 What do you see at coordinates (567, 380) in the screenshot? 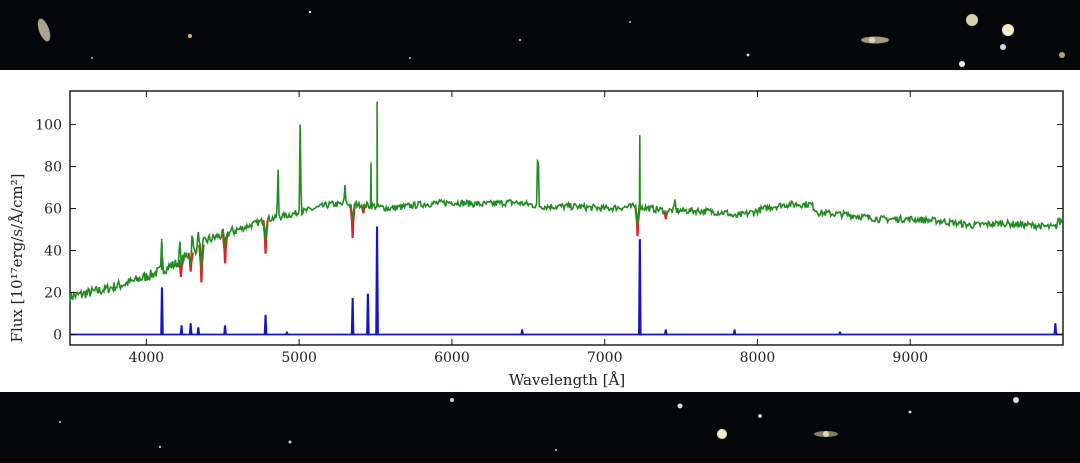
I see `x-axis-label: Wavelength [Å]` at bounding box center [567, 380].